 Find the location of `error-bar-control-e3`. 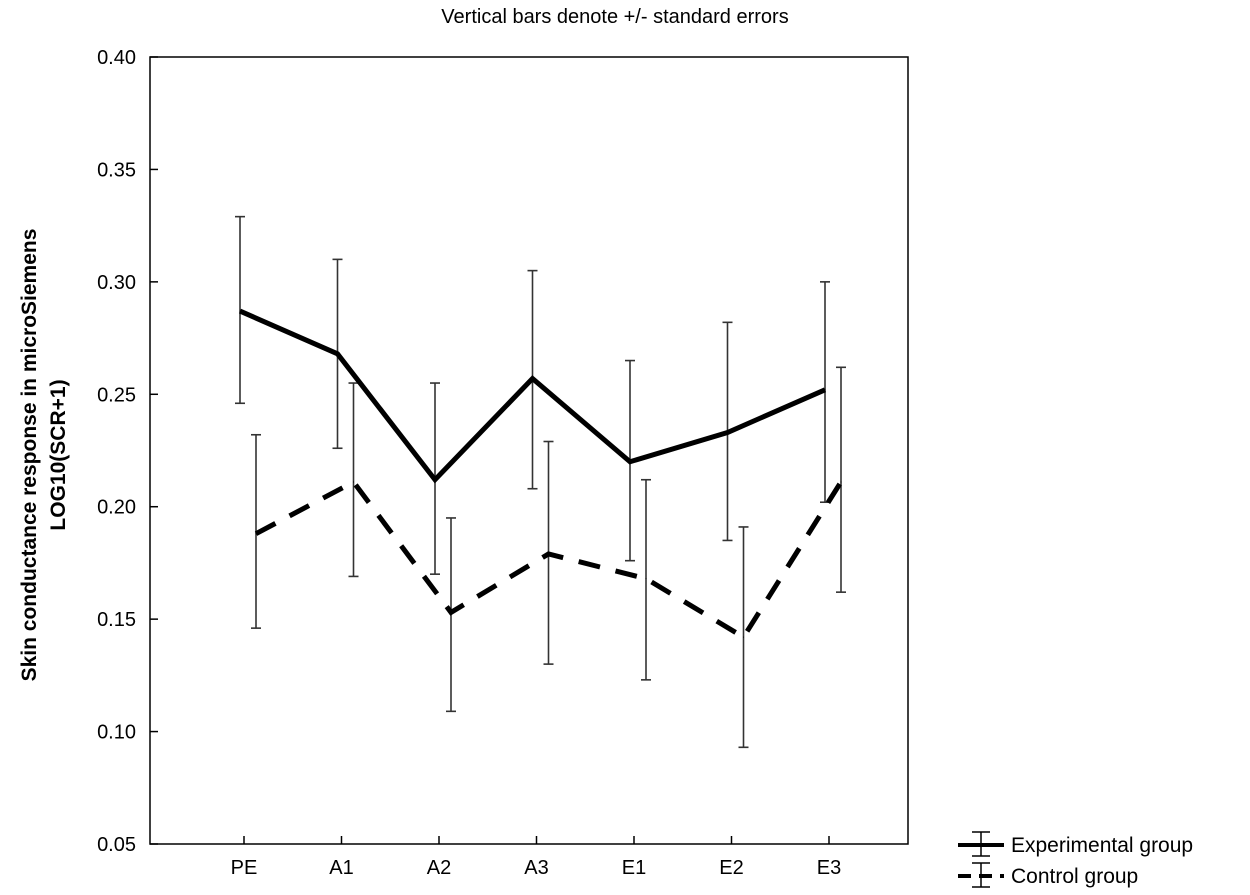

error-bar-control-e3 is located at coordinates (841, 479).